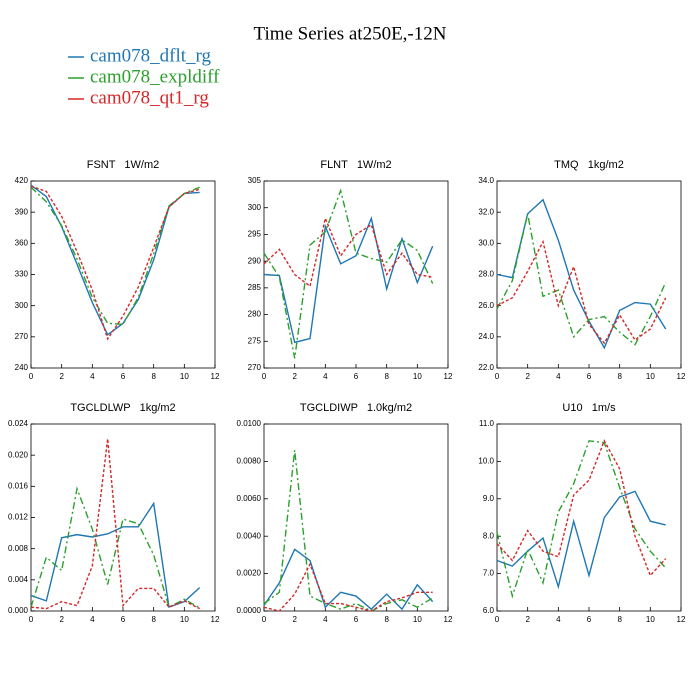 This screenshot has height=700, width=700. Describe the element at coordinates (18, 579) in the screenshot. I see `y-tick-label: 0.004` at that location.